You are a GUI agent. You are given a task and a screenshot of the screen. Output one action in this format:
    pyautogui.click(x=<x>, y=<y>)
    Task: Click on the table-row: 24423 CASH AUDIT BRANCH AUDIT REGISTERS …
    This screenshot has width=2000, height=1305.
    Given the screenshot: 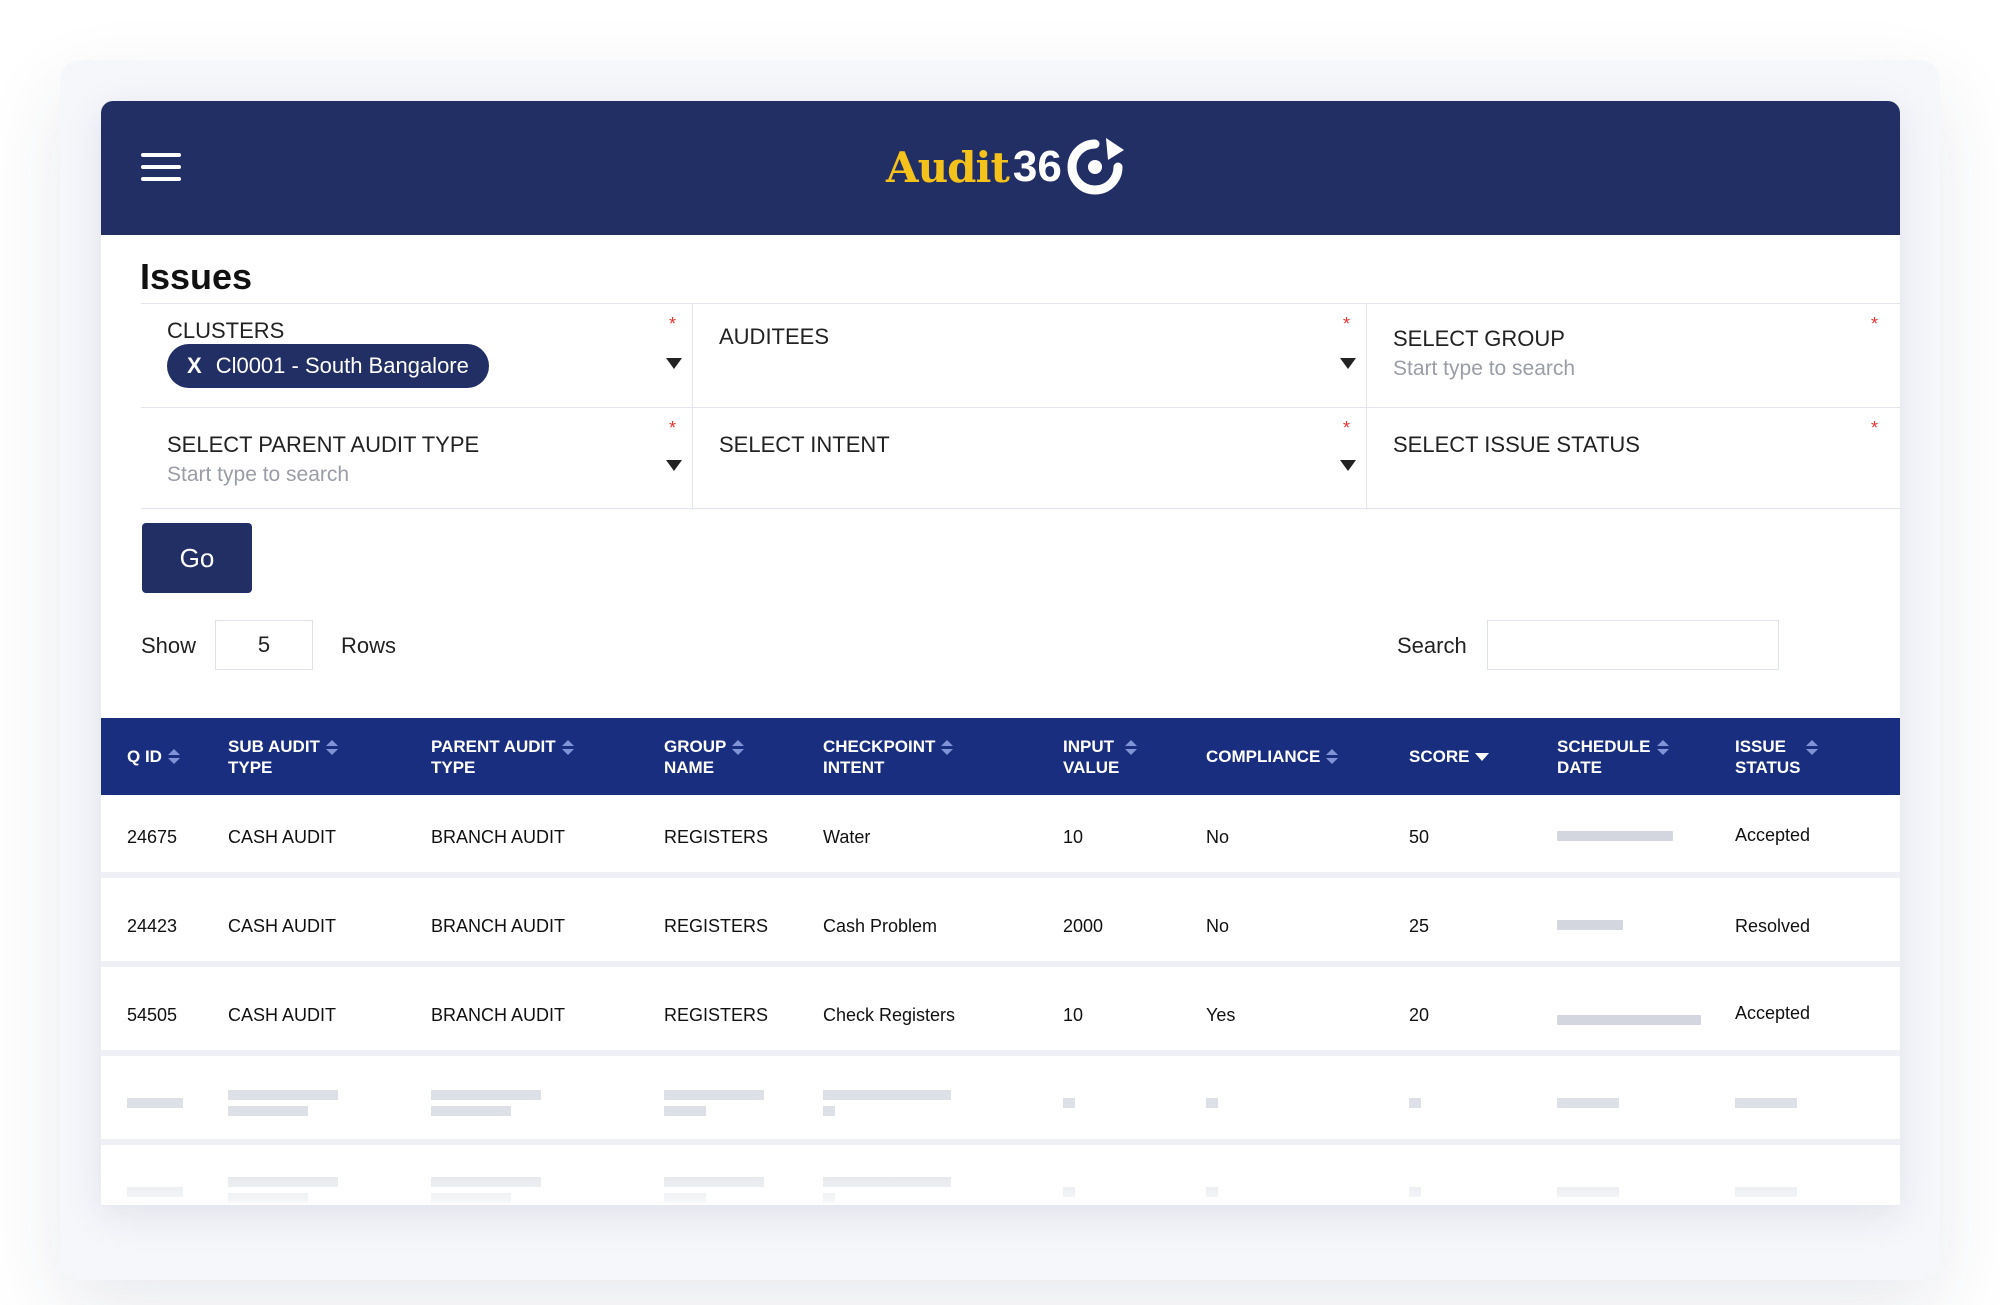 What is the action you would take?
    pyautogui.click(x=1000, y=925)
    